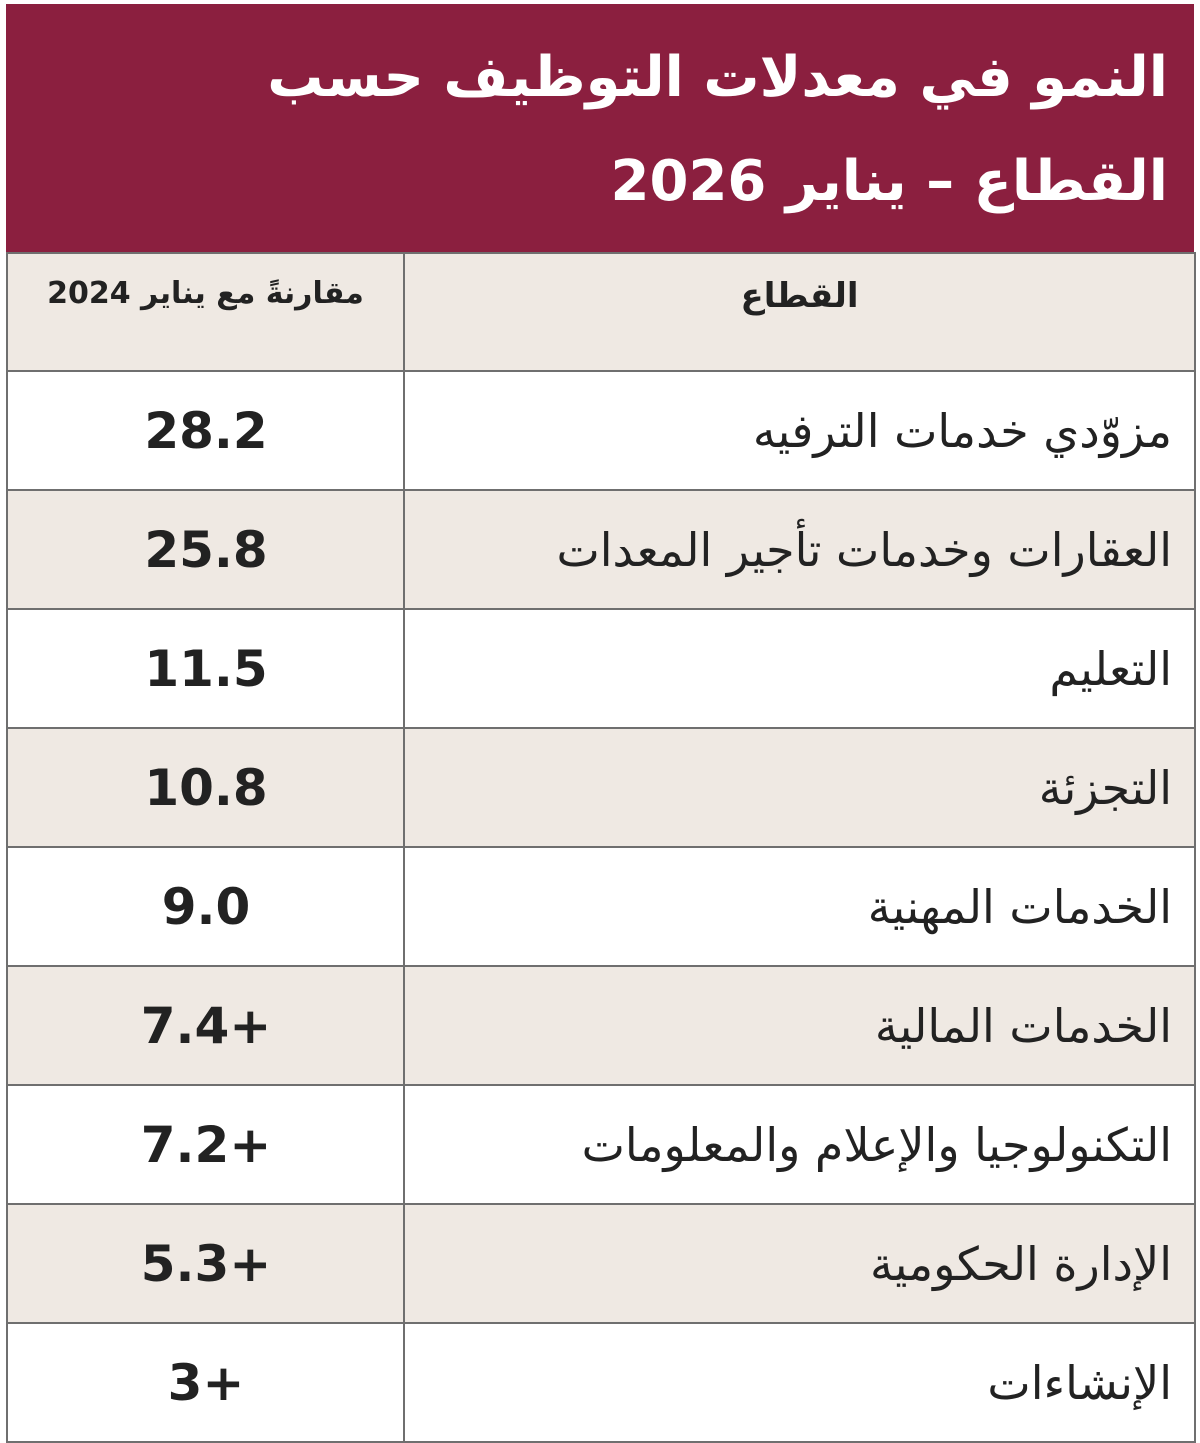 This screenshot has height=1443, width=1200. I want to click on value-cell: 7.4+, so click(205, 1025).